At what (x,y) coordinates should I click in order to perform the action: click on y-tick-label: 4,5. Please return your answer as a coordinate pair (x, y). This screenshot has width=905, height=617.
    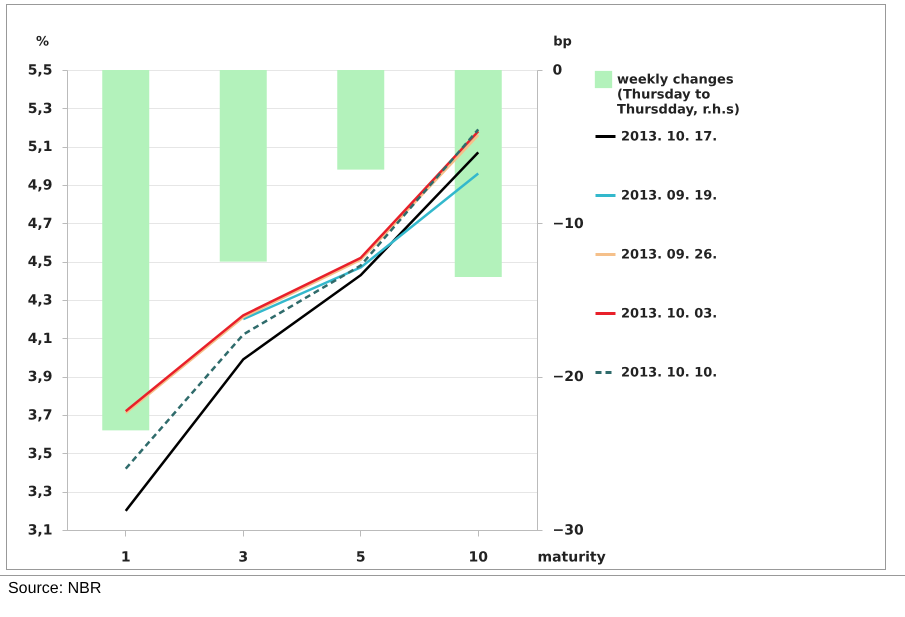
    Looking at the image, I should click on (40, 262).